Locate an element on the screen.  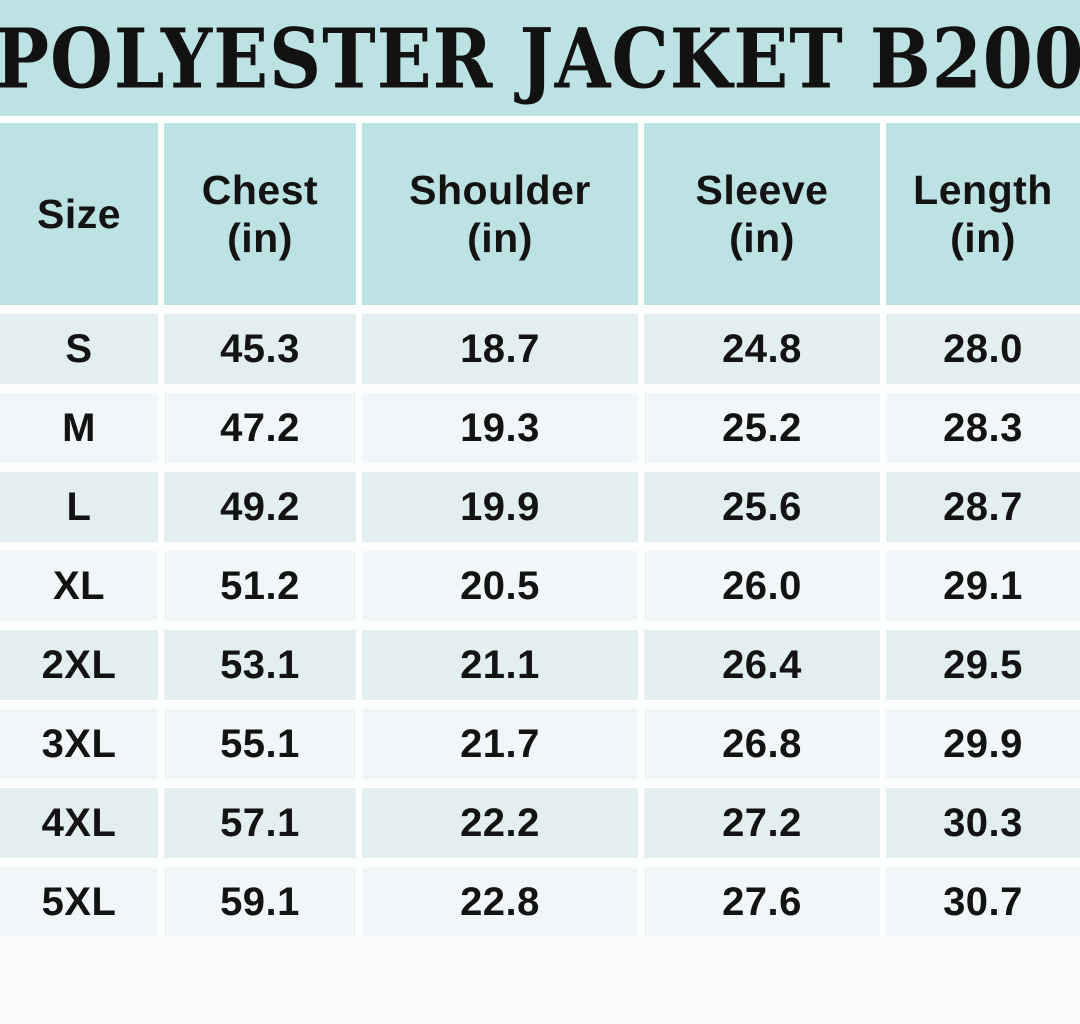
measurement-value-shoulder: 22.8 is located at coordinates (500, 902).